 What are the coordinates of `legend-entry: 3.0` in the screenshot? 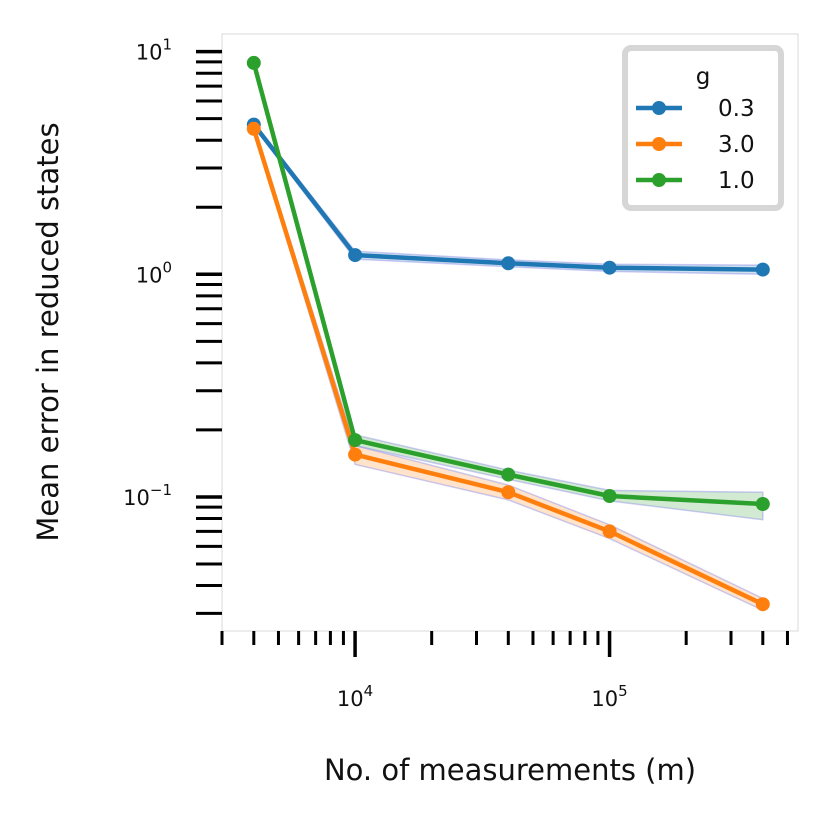 It's located at (695, 145).